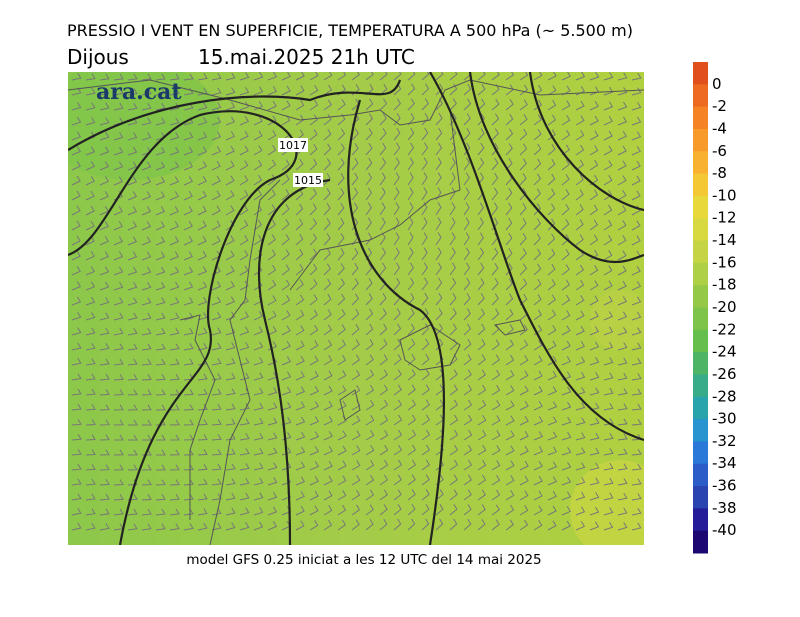  What do you see at coordinates (306, 57) in the screenshot?
I see `datetime: 15.mai.2025 21h UTC` at bounding box center [306, 57].